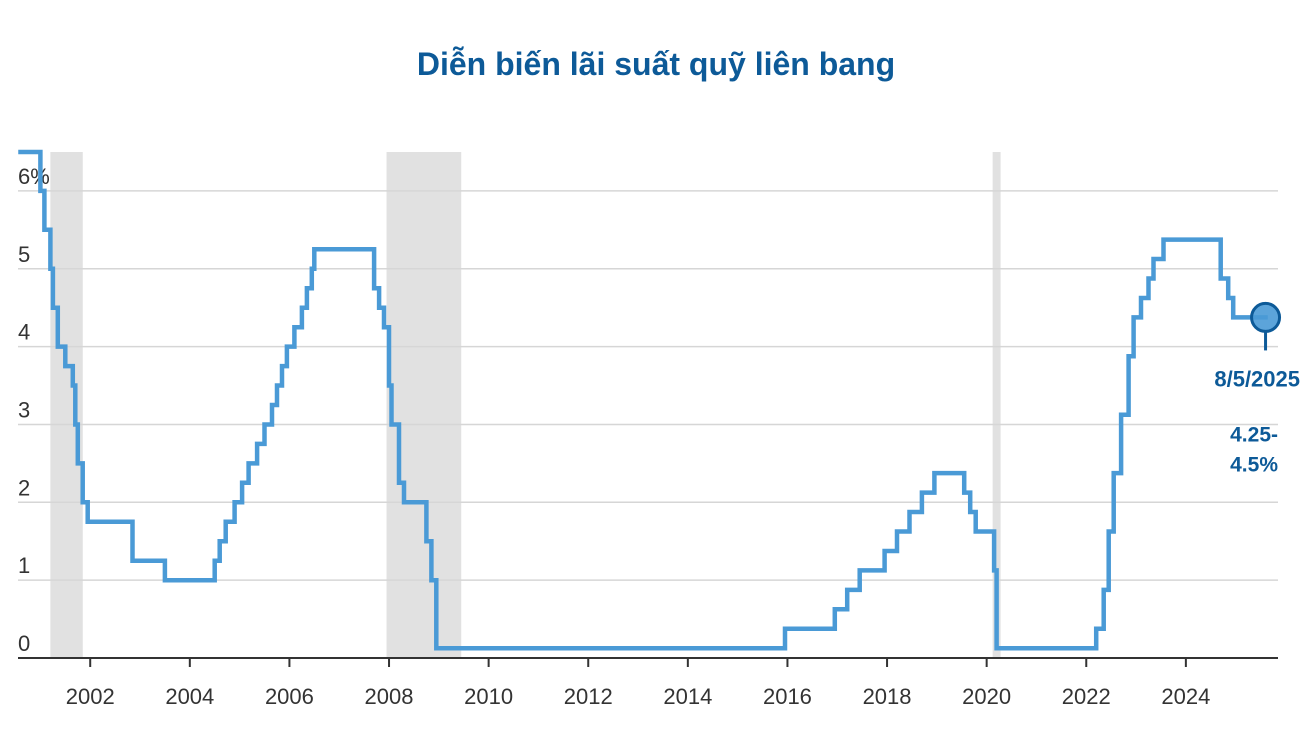 The height and width of the screenshot is (744, 1312). Describe the element at coordinates (24, 409) in the screenshot. I see `y-tick-label-3: 3` at that location.